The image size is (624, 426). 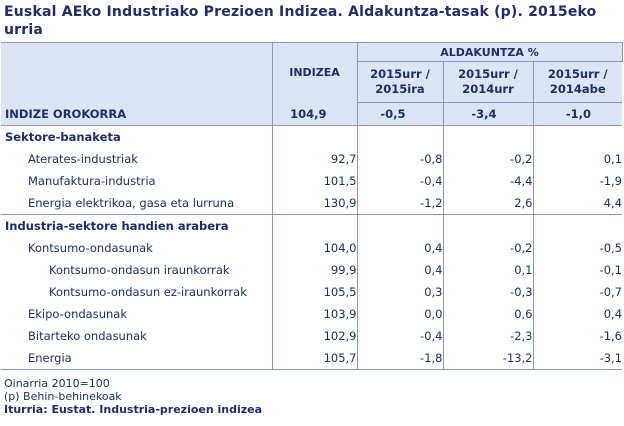 I want to click on header-col-2-line-1: 2015urr /, so click(x=488, y=74).